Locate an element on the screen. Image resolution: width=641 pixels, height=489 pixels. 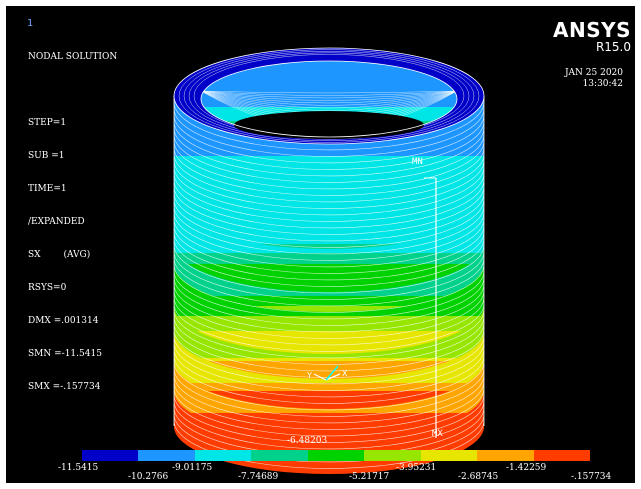
triad-y-label: Y is located at coordinates (309, 375).